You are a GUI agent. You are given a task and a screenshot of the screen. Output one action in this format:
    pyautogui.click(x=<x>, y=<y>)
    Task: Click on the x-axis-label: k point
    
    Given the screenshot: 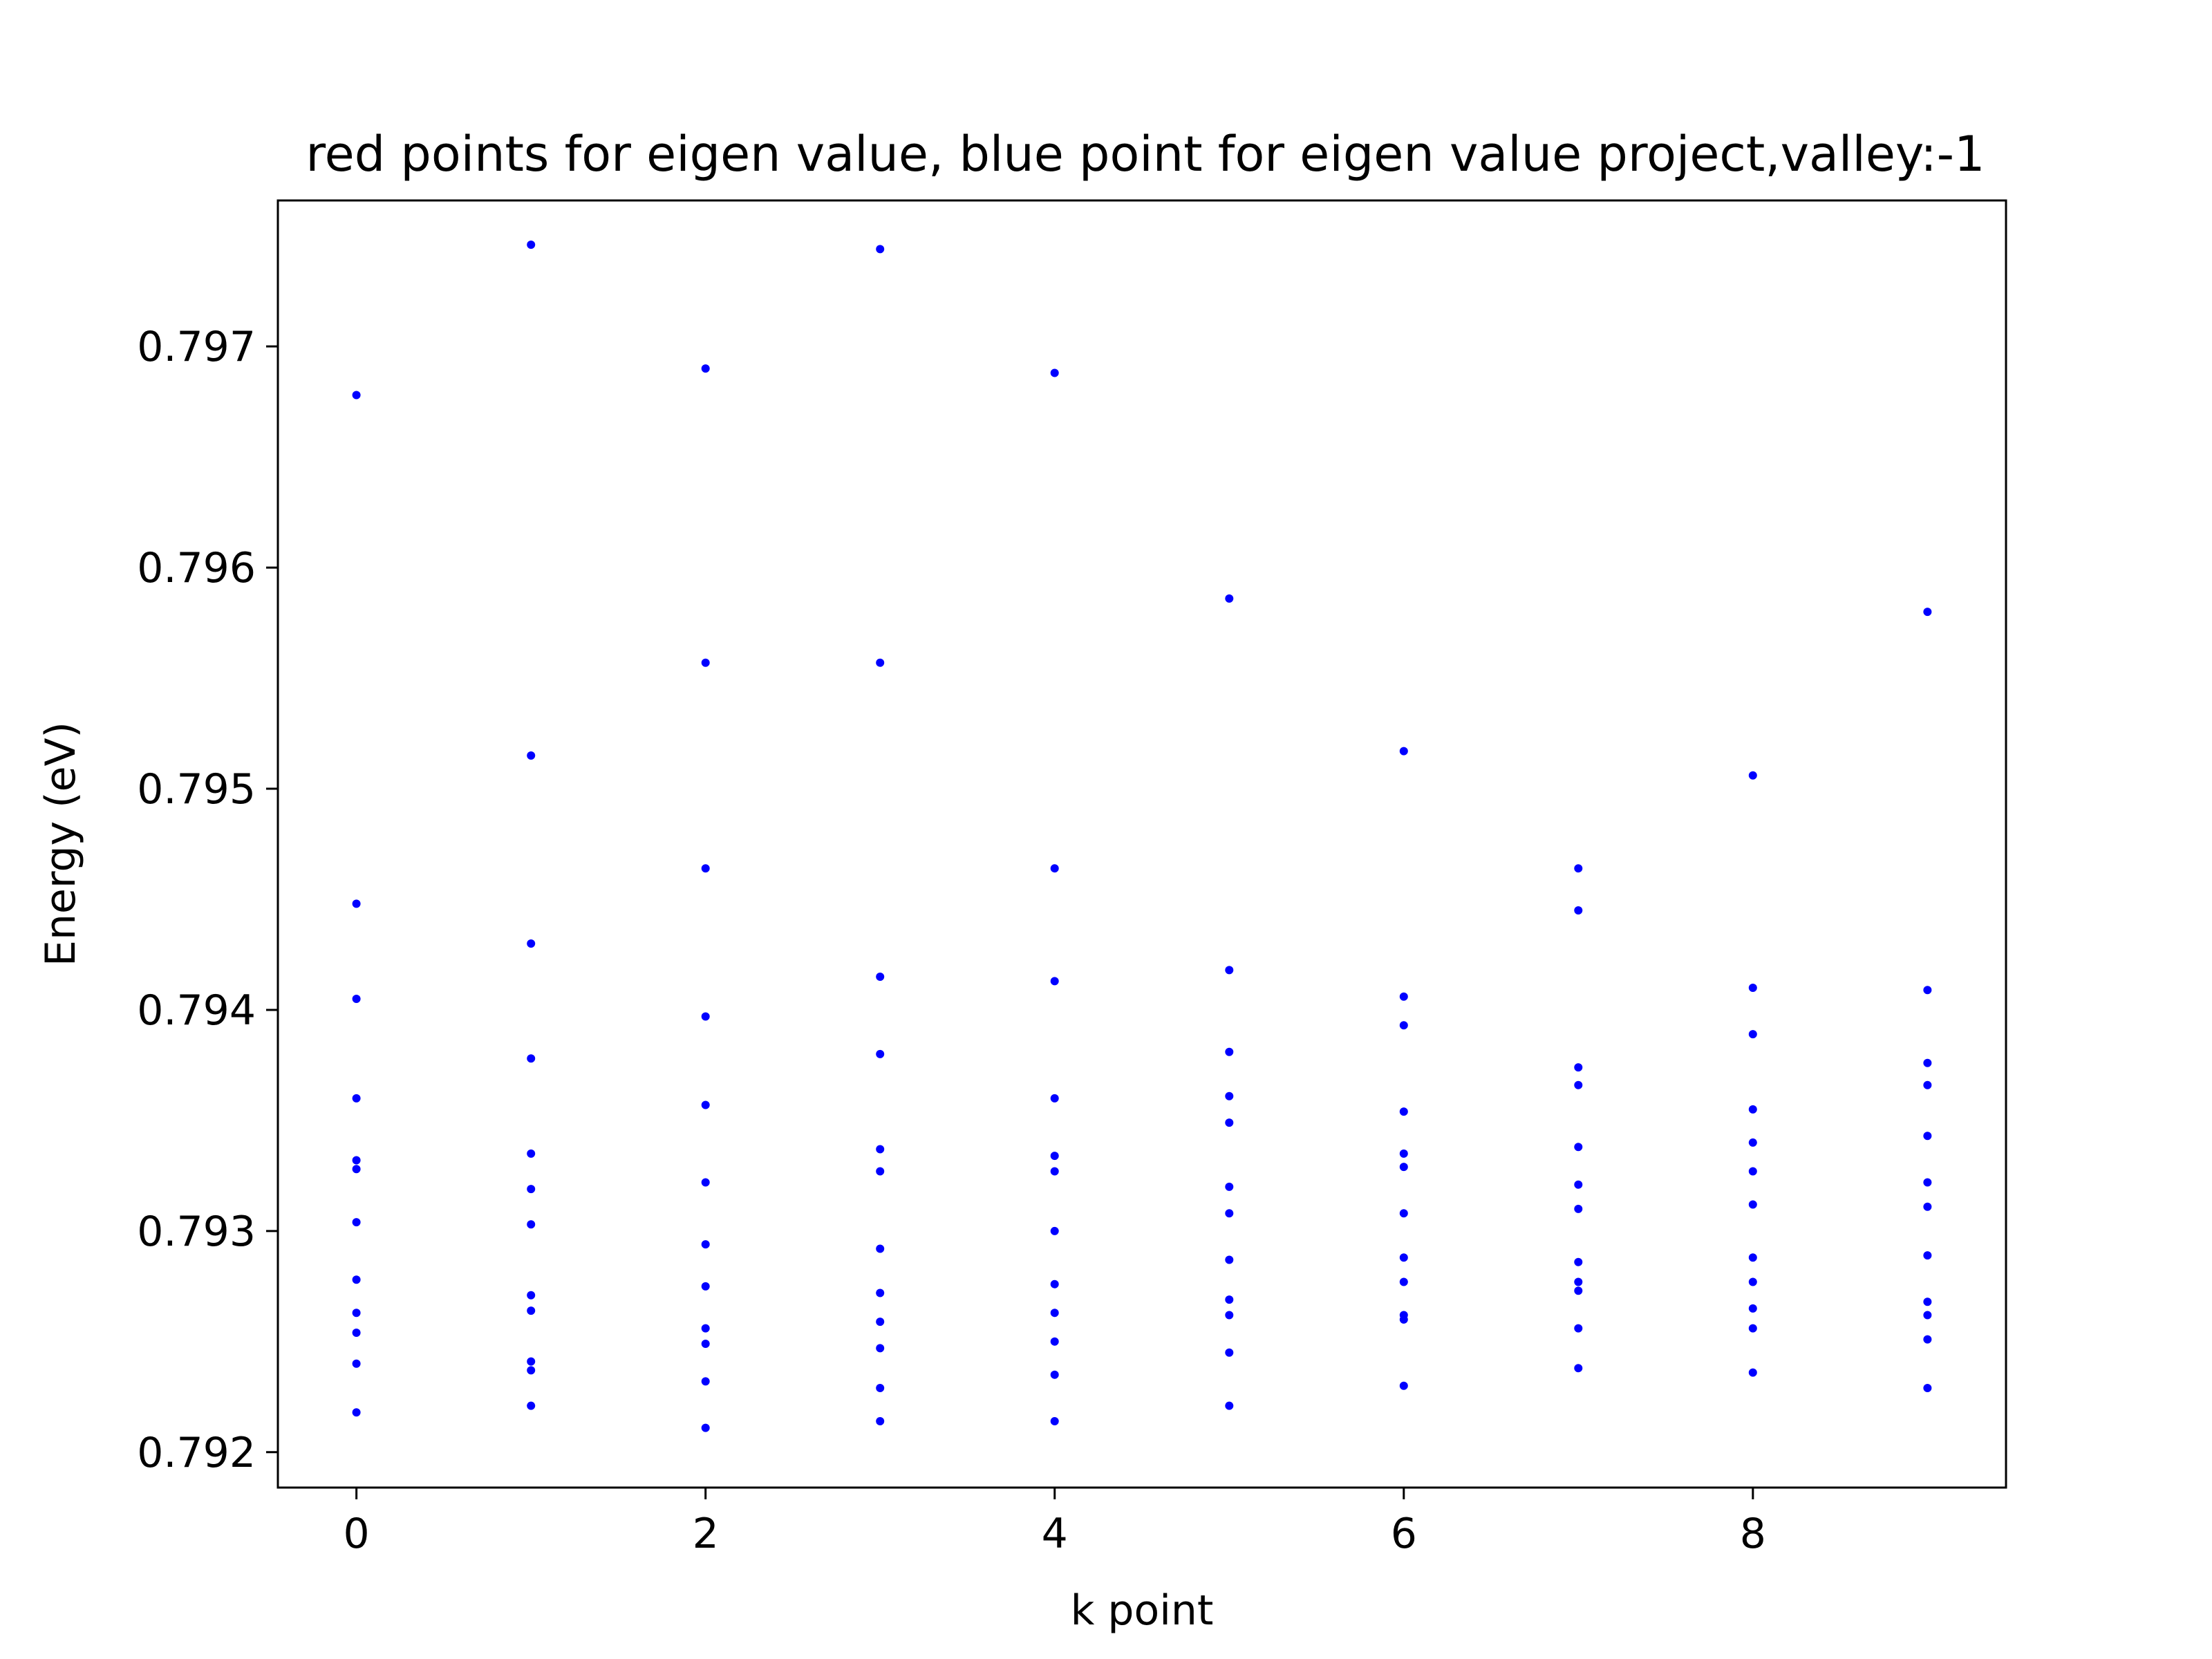 What is the action you would take?
    pyautogui.click(x=1142, y=1610)
    